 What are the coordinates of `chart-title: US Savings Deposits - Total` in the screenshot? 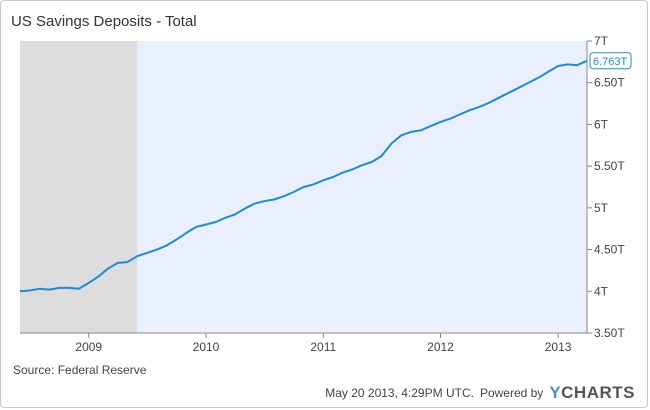 It's located at (104, 21).